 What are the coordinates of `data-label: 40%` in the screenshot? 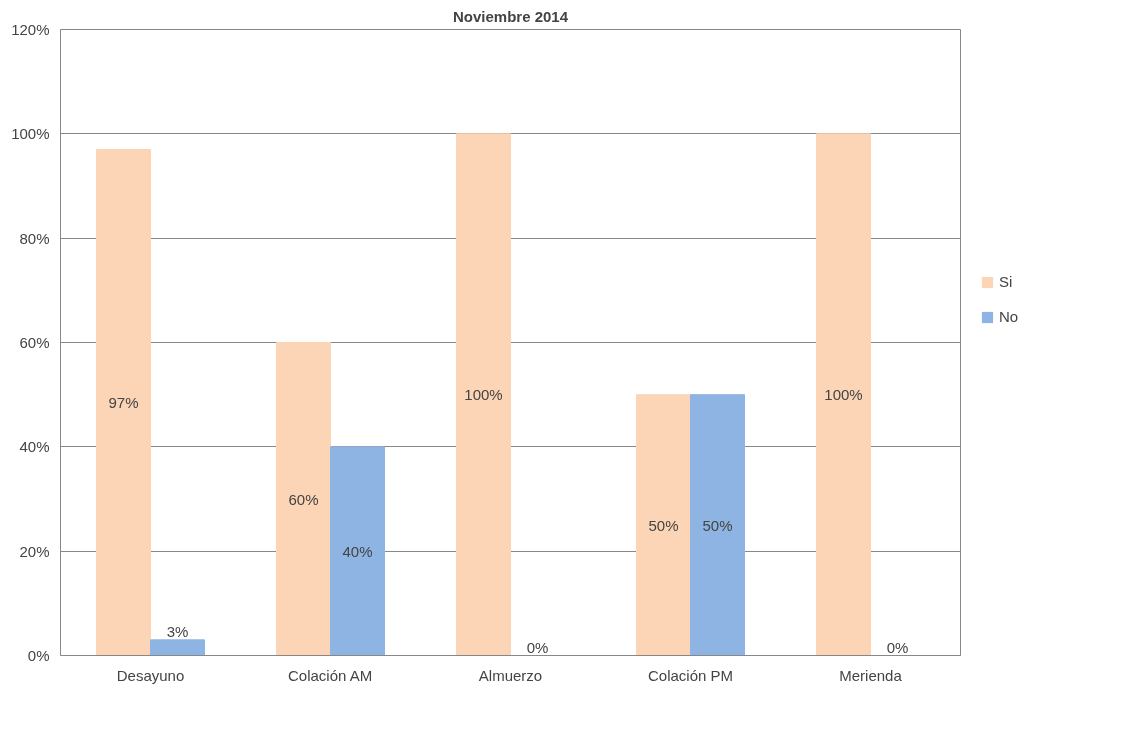 It's located at (357, 551).